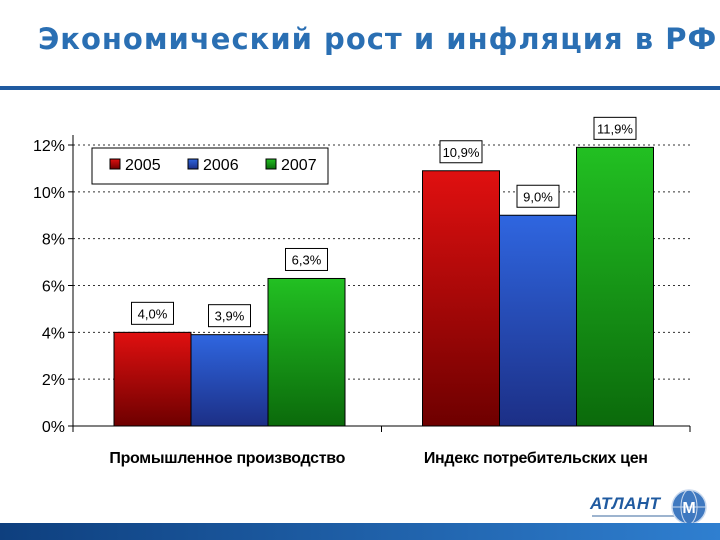 Image resolution: width=720 pixels, height=540 pixels. Describe the element at coordinates (360, 531) in the screenshot. I see `footer-bar` at that location.